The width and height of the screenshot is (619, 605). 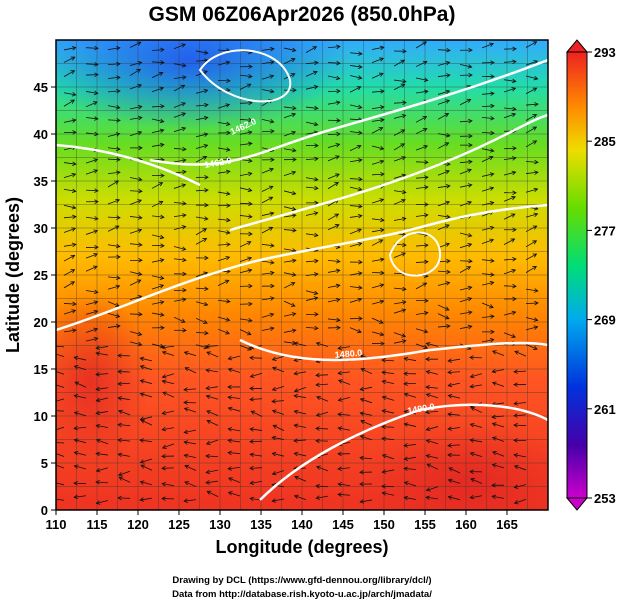 What do you see at coordinates (605, 498) in the screenshot?
I see `colorbar-tick-label: 253` at bounding box center [605, 498].